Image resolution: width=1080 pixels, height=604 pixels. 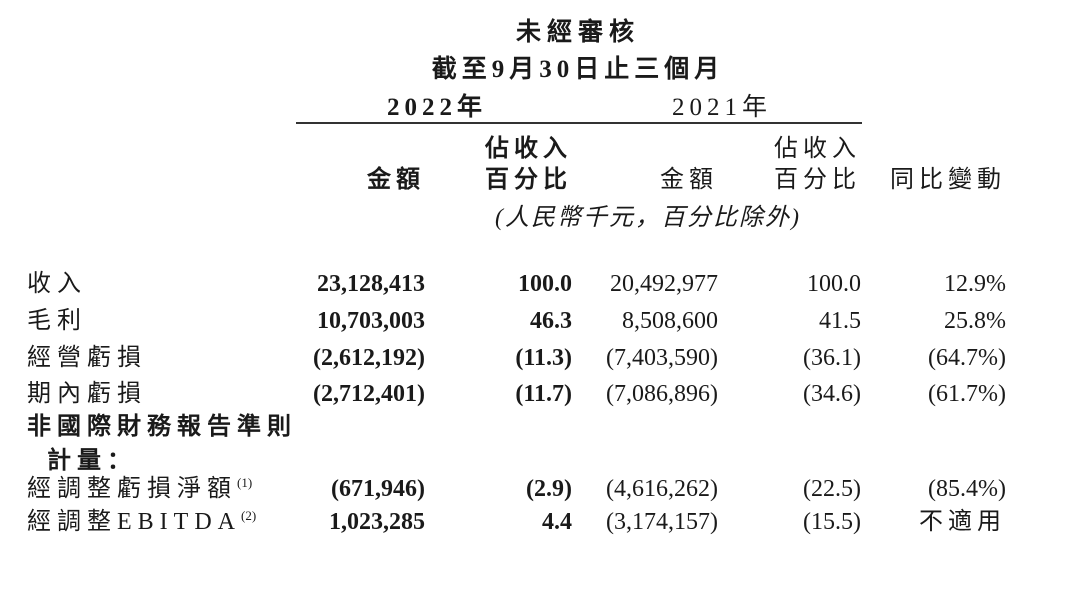 I want to click on amount-2022: (2,712,401), so click(x=369, y=394).